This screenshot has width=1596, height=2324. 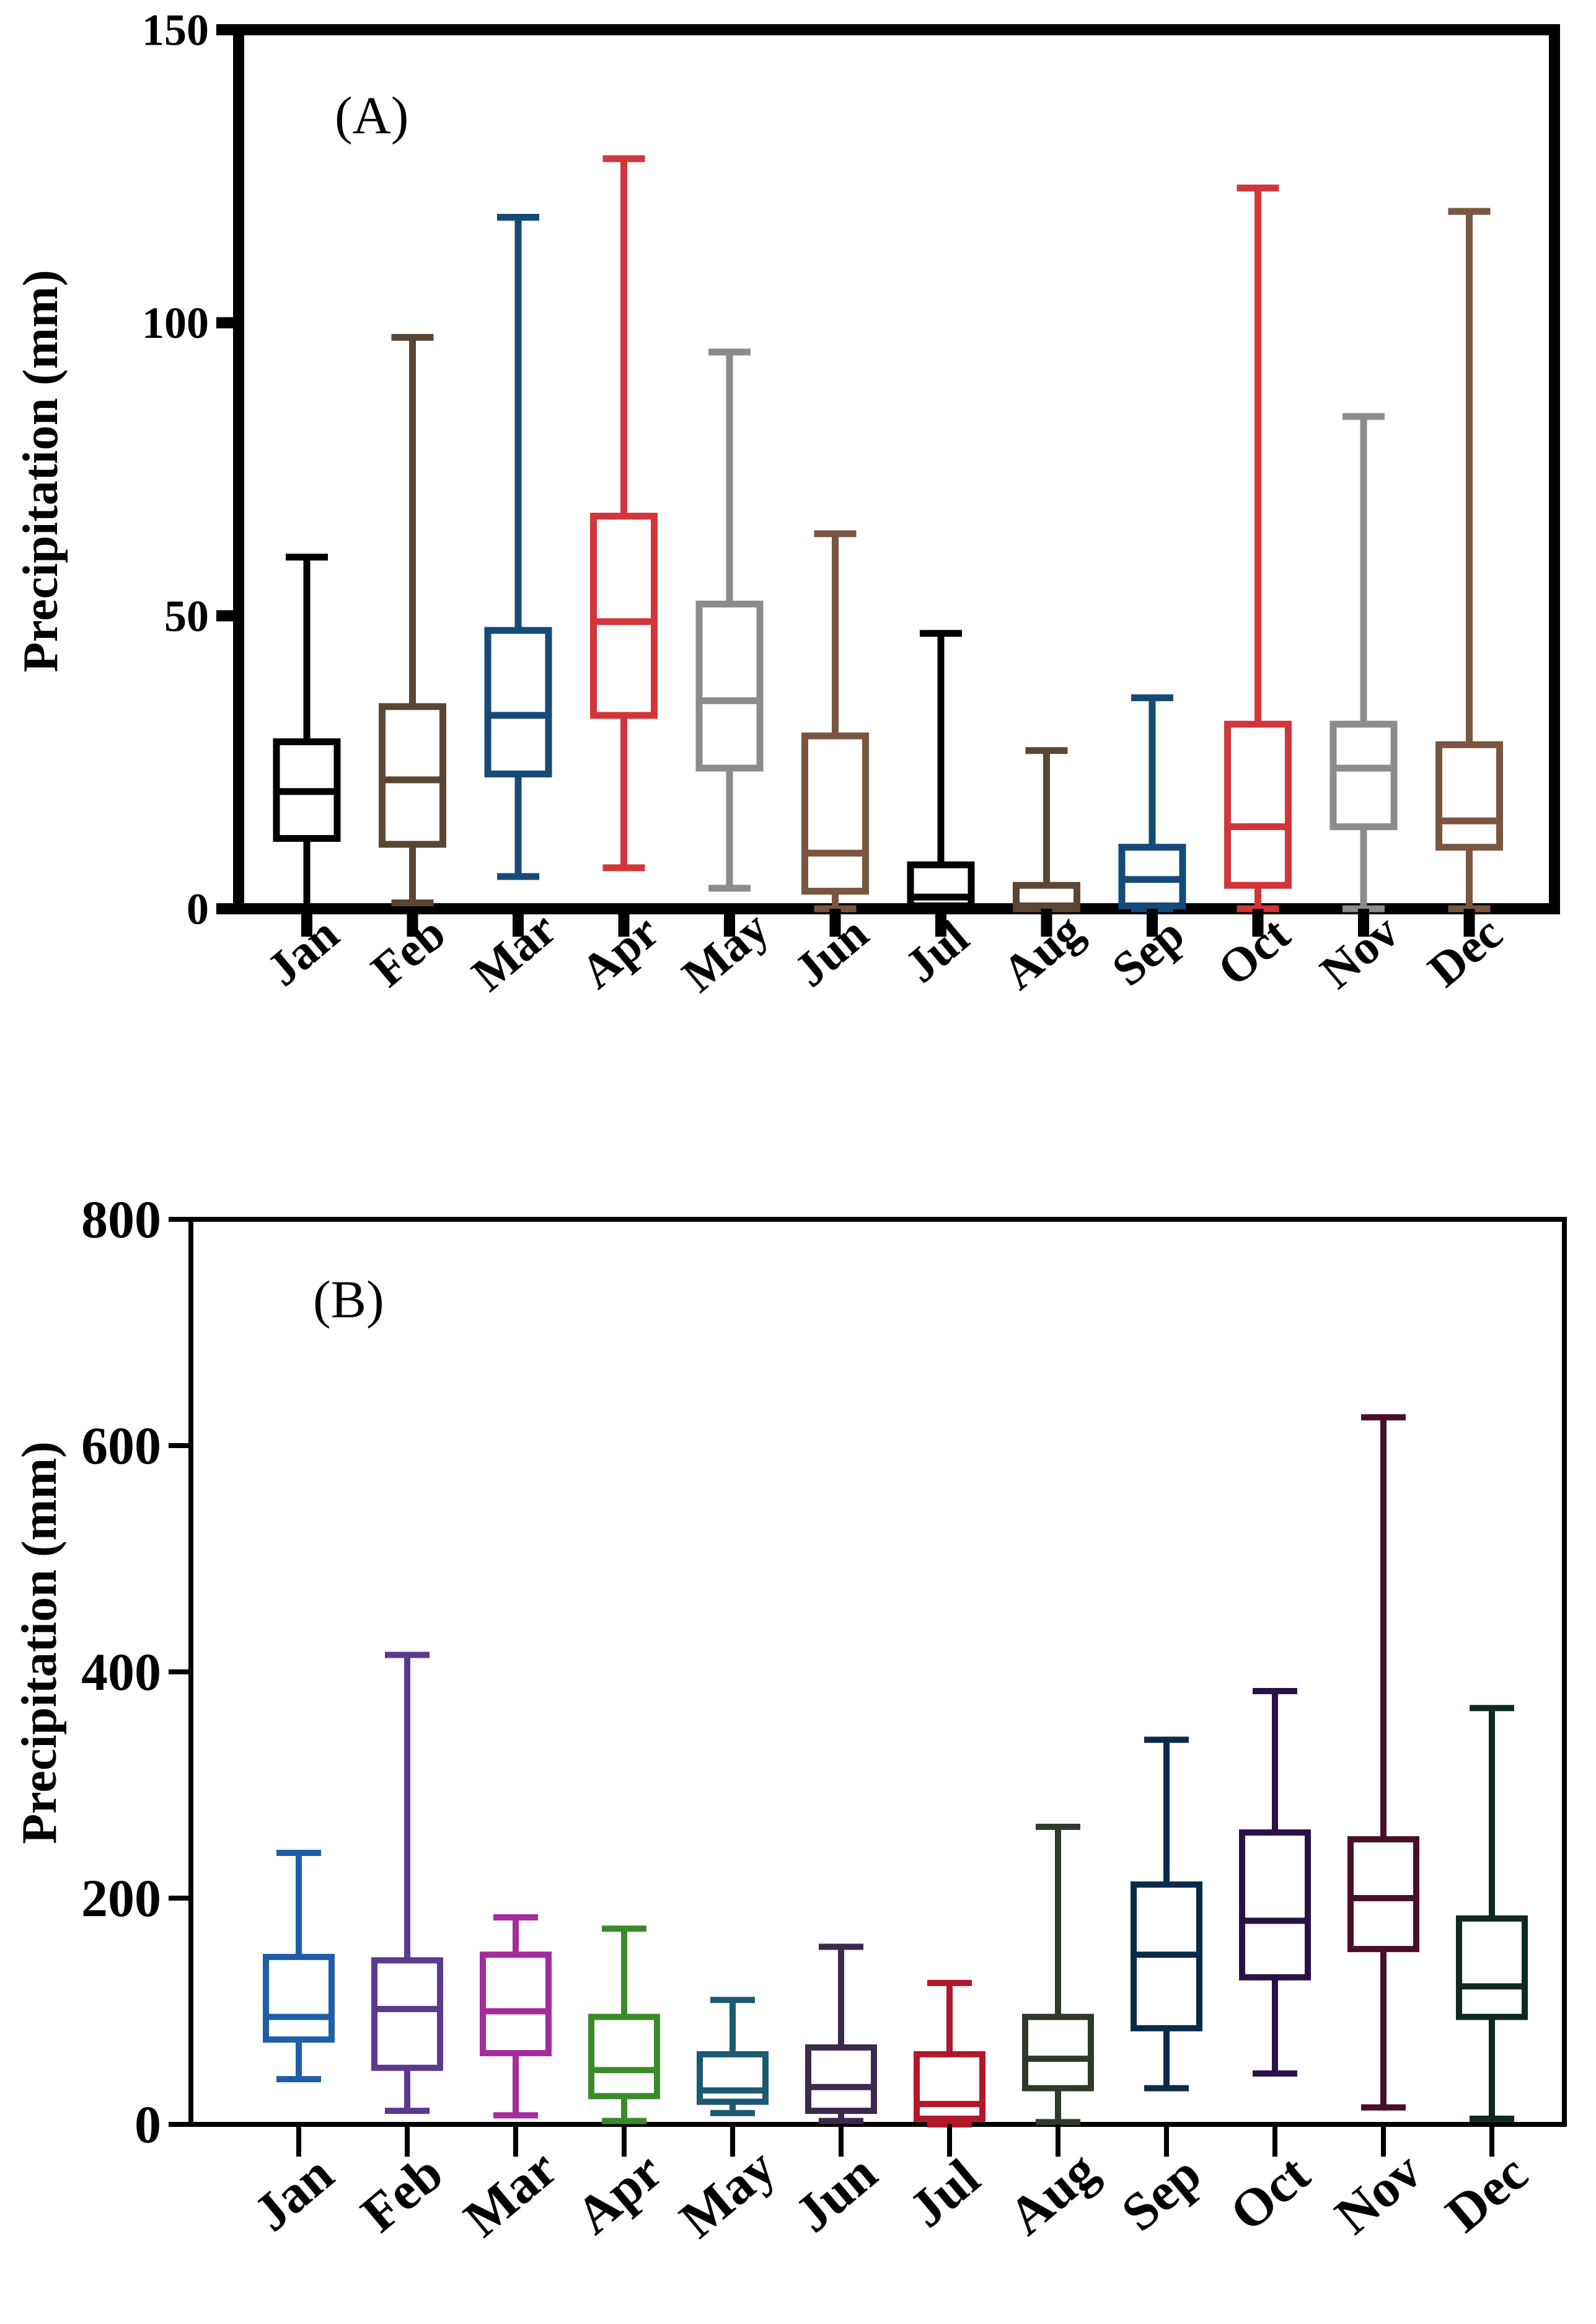 What do you see at coordinates (371, 115) in the screenshot?
I see `panel-label: (A)` at bounding box center [371, 115].